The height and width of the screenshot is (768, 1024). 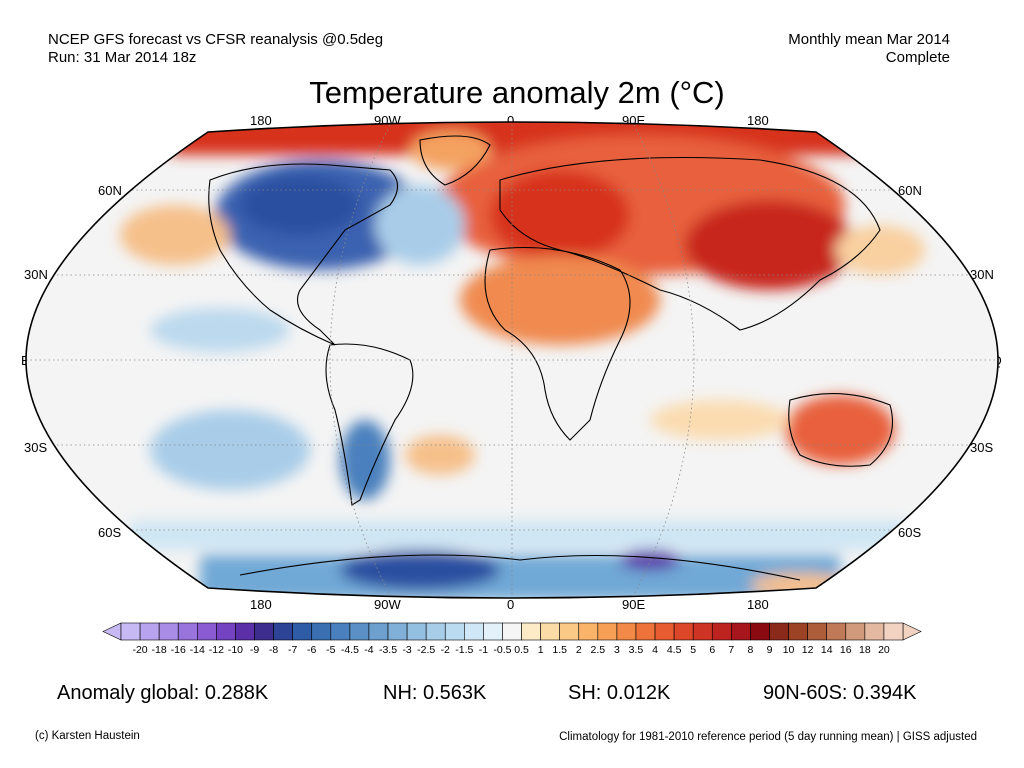 I want to click on colorbar-tick-label: -9, so click(x=254, y=650).